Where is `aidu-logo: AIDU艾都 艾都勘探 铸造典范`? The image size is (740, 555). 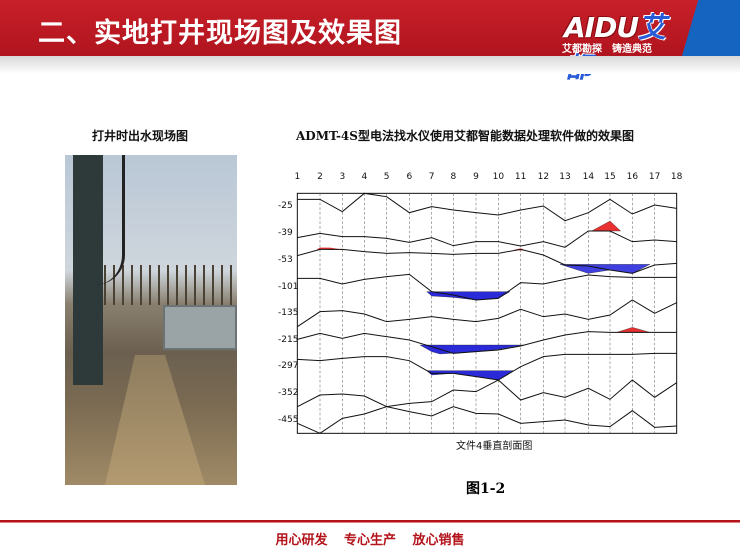 aidu-logo: AIDU艾都 艾都勘探 铸造典范 is located at coordinates (614, 47).